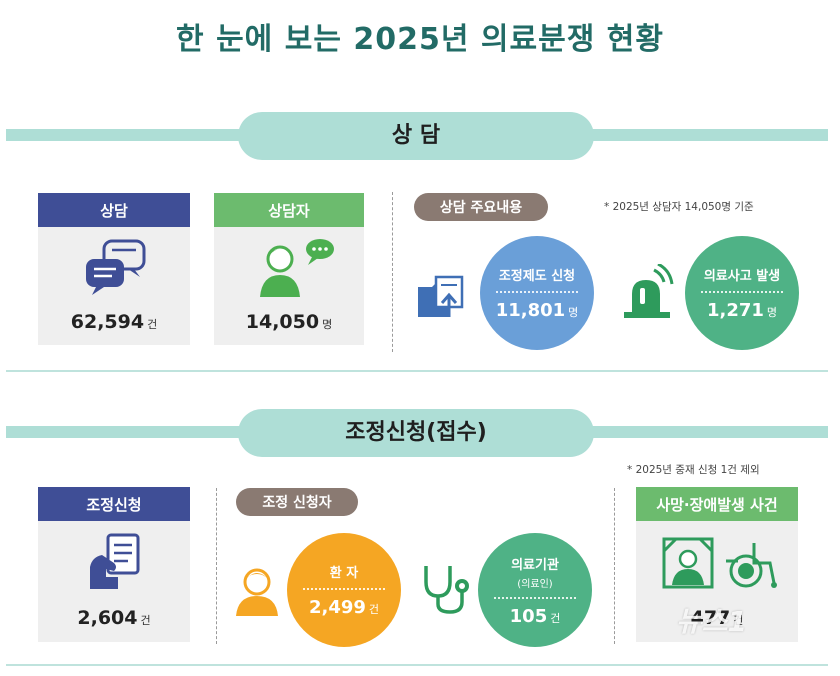  Describe the element at coordinates (374, 609) in the screenshot. I see `patient-unit: 건` at that location.